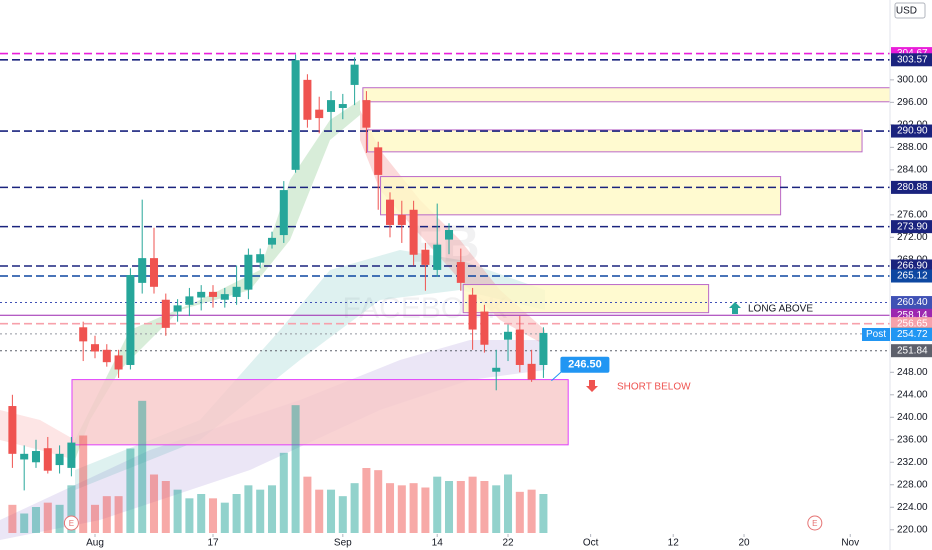 This screenshot has width=932, height=550. Describe the element at coordinates (912, 131) in the screenshot. I see `level-label: 290.90` at that location.